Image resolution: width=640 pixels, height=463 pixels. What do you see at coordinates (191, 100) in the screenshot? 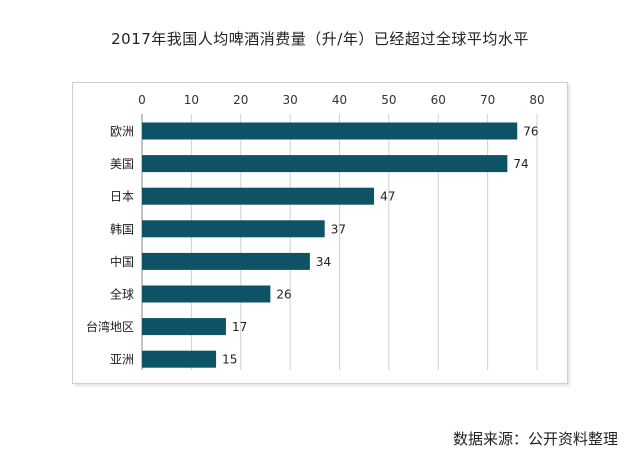
I see `x-tick-label: 10` at bounding box center [191, 100].